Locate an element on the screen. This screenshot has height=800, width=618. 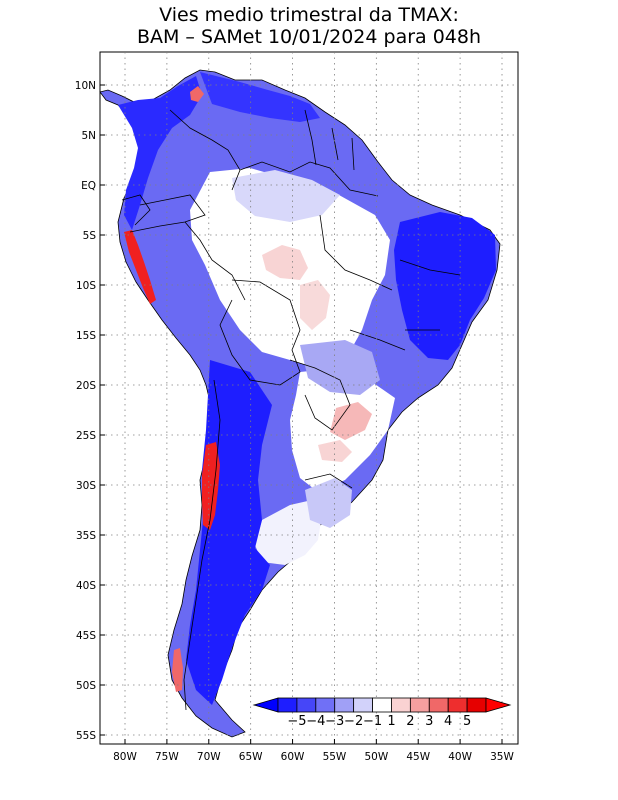
colorbar-label: −2 is located at coordinates (353, 721).